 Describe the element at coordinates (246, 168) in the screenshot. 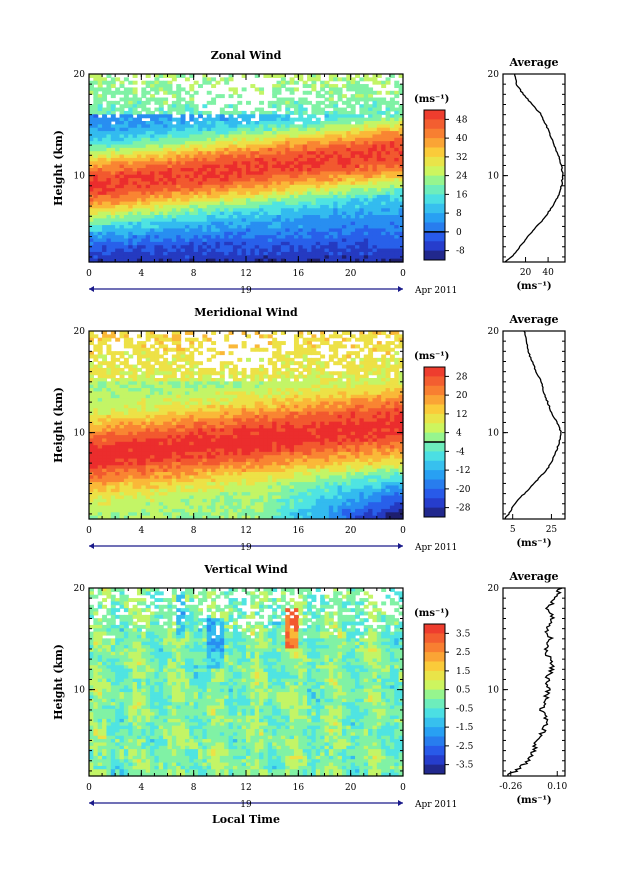

I see `heatmap-cells` at that location.